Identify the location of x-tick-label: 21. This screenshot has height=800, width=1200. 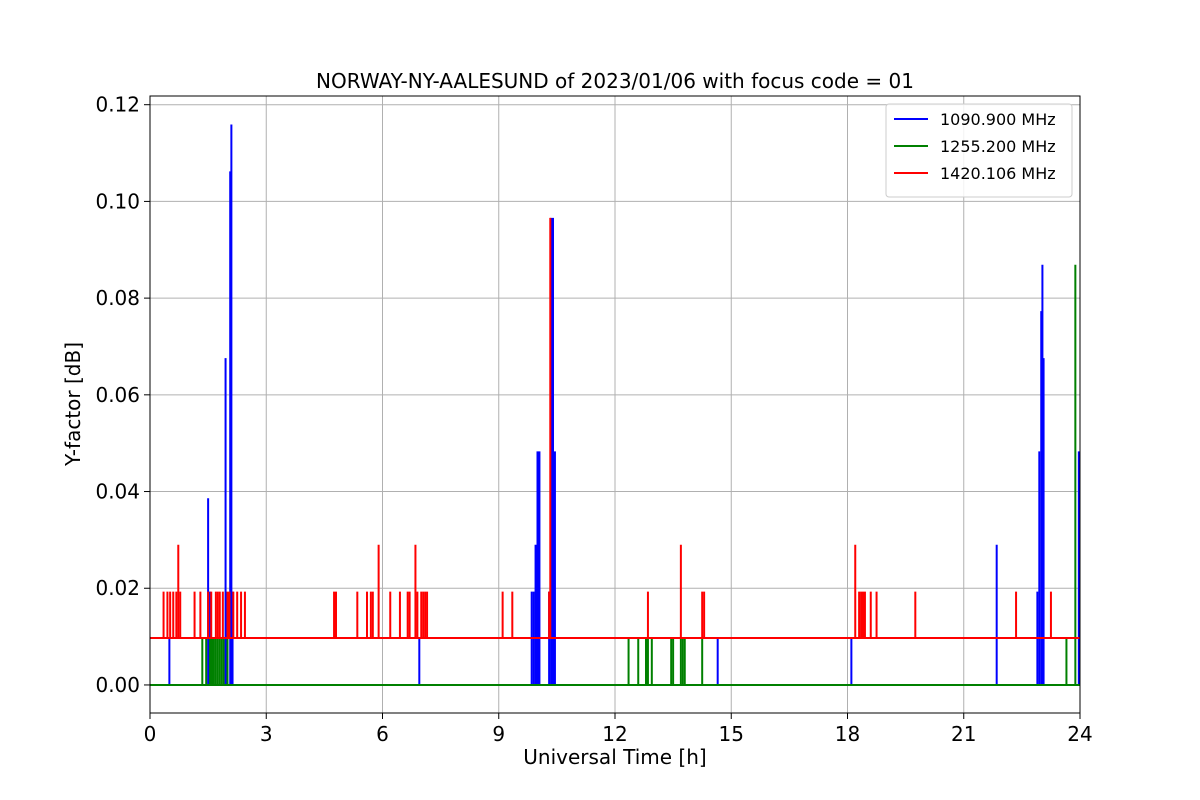
(963, 734).